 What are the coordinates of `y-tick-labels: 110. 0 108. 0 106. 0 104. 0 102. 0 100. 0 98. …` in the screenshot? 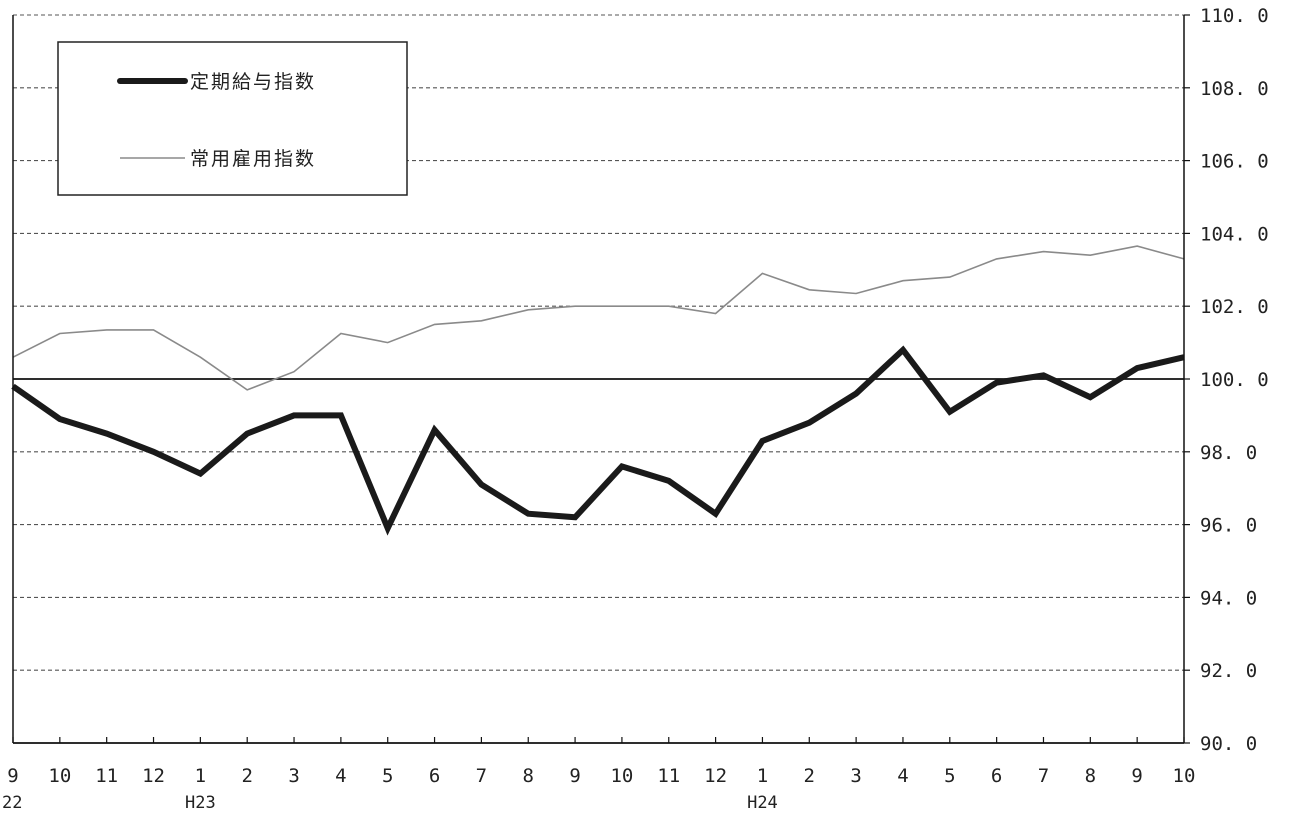 It's located at (1234, 380).